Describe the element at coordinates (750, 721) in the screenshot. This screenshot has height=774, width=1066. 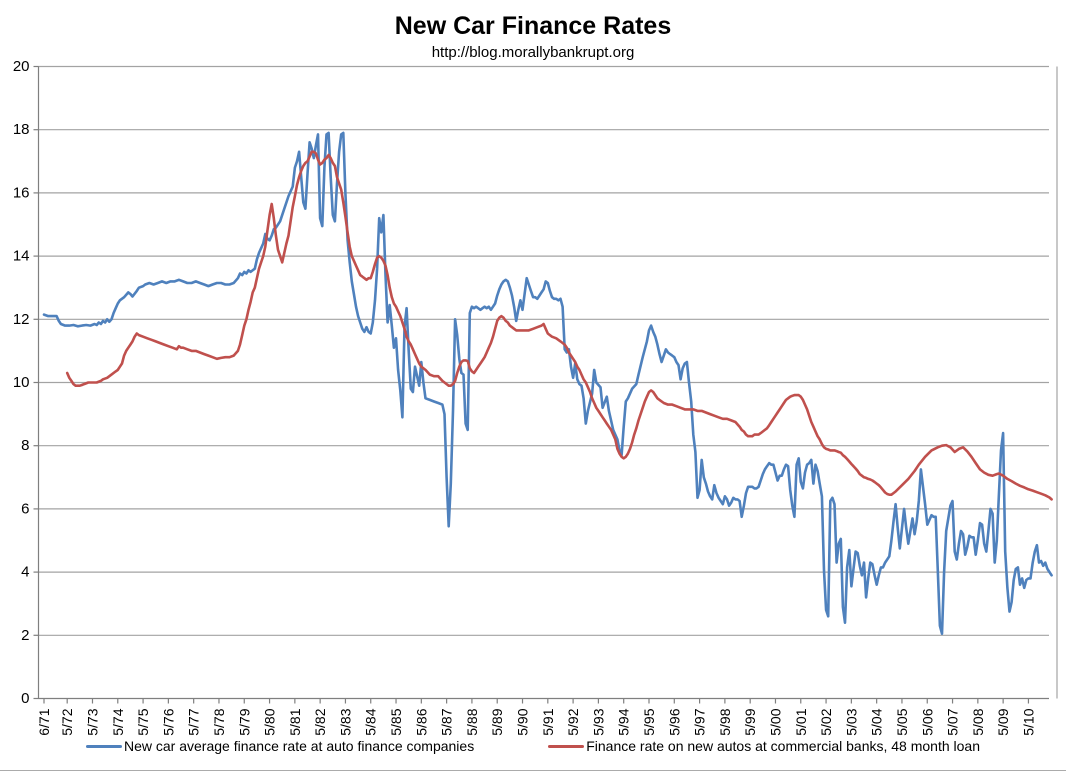
I see `x-tick-label-5/99: 5/99` at that location.